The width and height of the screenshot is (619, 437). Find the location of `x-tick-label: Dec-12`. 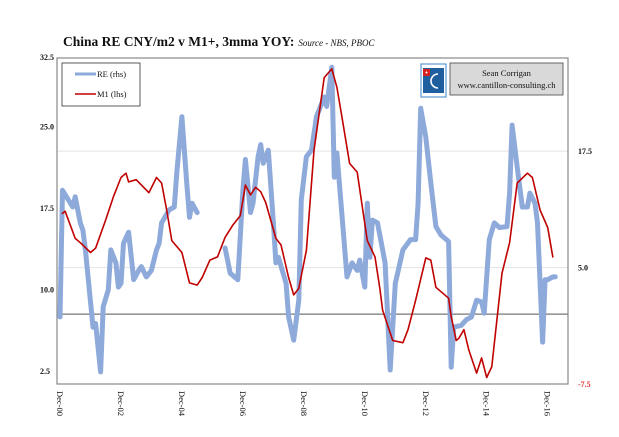

x-tick-label: Dec-12 is located at coordinates (426, 403).